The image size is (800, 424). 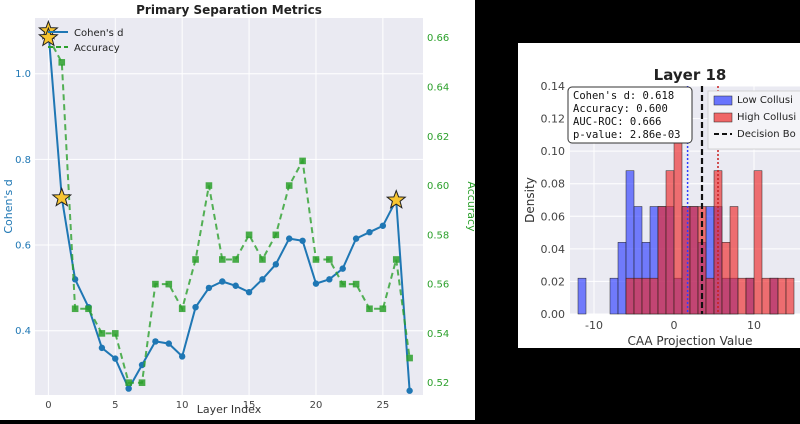 What do you see at coordinates (23, 74) in the screenshot?
I see `y-tick-label: 1.0` at bounding box center [23, 74].